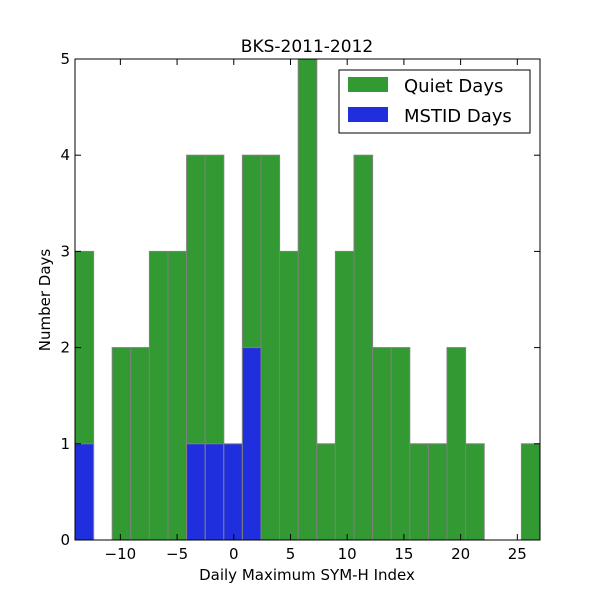 This screenshot has height=600, width=600. Describe the element at coordinates (65, 59) in the screenshot. I see `y-tick-label-5: 5` at that location.